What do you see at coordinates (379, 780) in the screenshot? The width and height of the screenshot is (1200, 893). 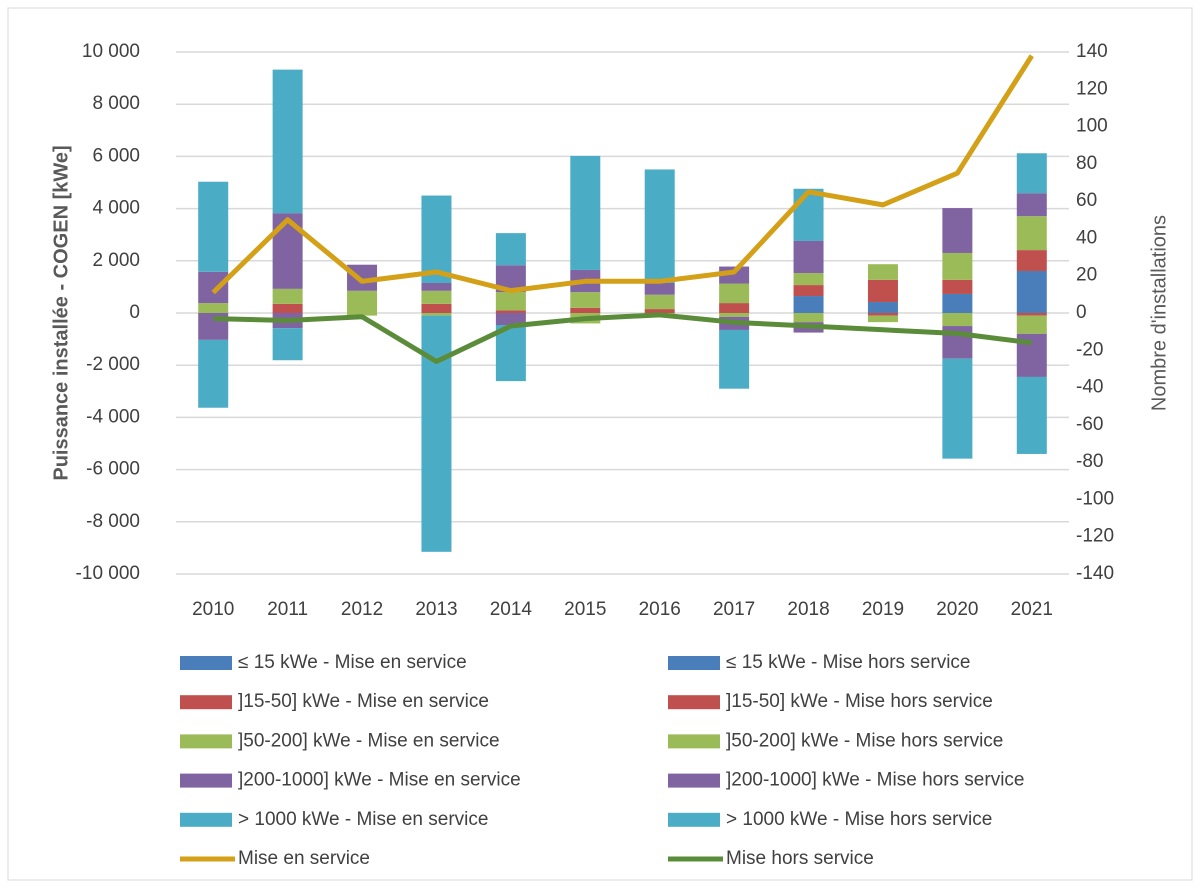 I see `legend-label: ]200-1000] kWe - Mise en service` at bounding box center [379, 780].